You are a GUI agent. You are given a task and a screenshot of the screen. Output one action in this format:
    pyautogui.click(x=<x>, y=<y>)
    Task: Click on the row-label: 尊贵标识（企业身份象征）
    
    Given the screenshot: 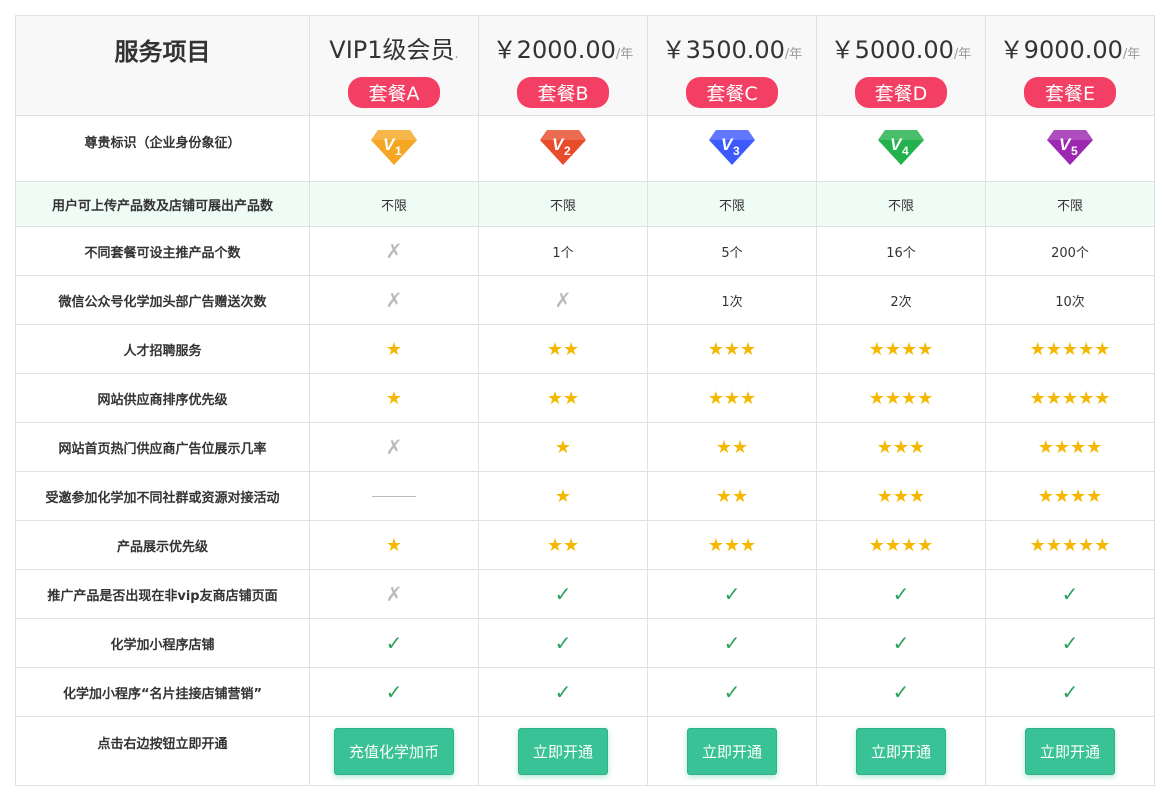 What is the action you would take?
    pyautogui.click(x=162, y=148)
    